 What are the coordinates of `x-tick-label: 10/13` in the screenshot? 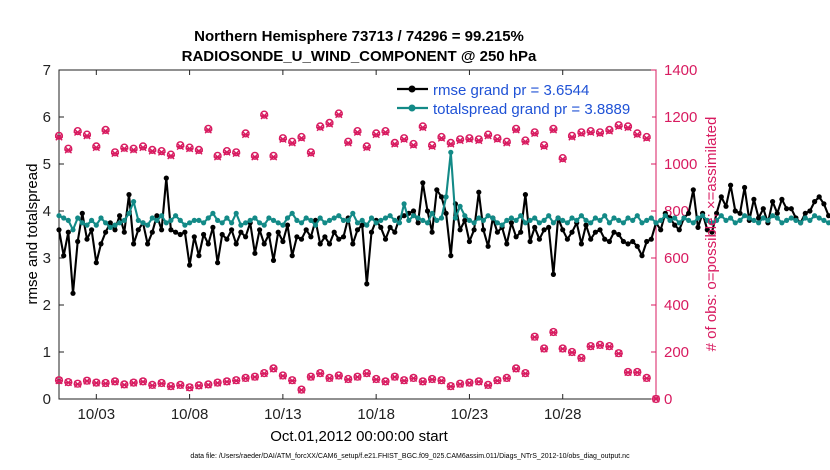 It's located at (283, 414).